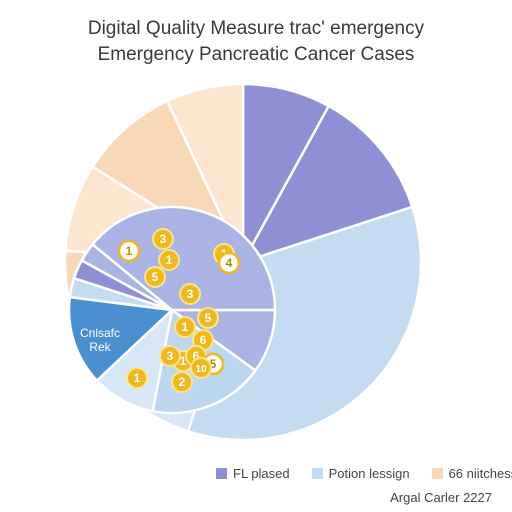 Image resolution: width=512 pixels, height=512 pixels. What do you see at coordinates (369, 473) in the screenshot?
I see `legend-label: Potion lessign` at bounding box center [369, 473].